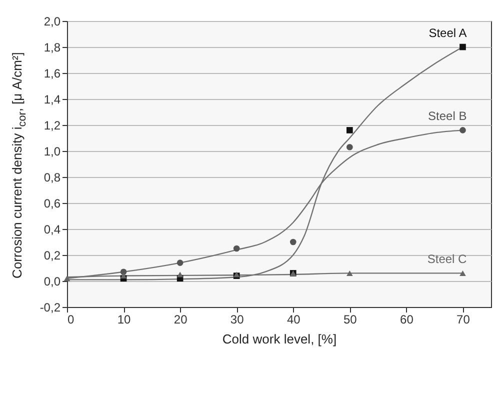  Describe the element at coordinates (71, 319) in the screenshot. I see `x-tick-label: 0` at that location.